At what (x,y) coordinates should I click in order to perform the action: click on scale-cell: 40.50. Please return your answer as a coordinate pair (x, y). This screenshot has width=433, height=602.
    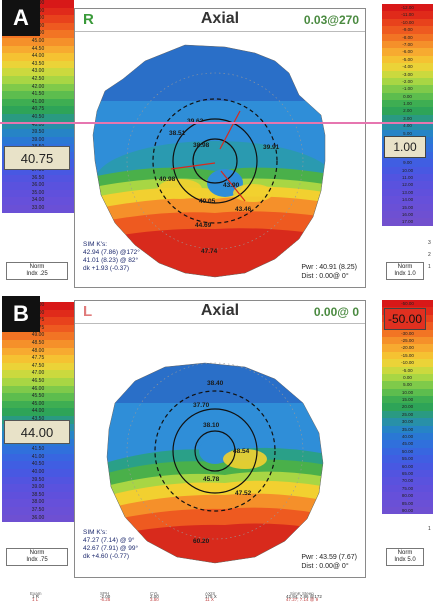
    Looking at the image, I should click on (38, 465).